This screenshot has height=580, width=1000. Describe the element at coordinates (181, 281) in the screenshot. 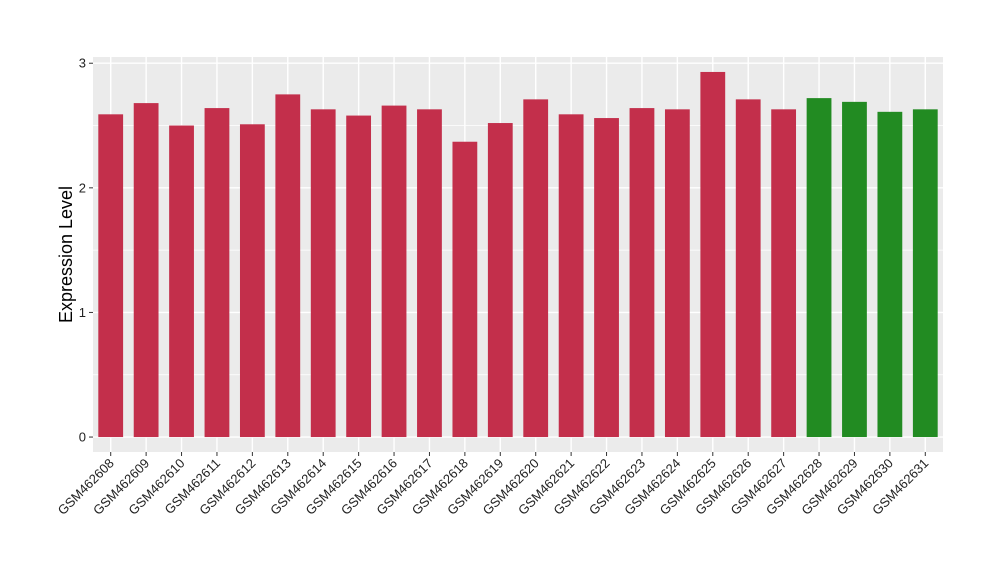

I see `bar-GSM462610` at that location.